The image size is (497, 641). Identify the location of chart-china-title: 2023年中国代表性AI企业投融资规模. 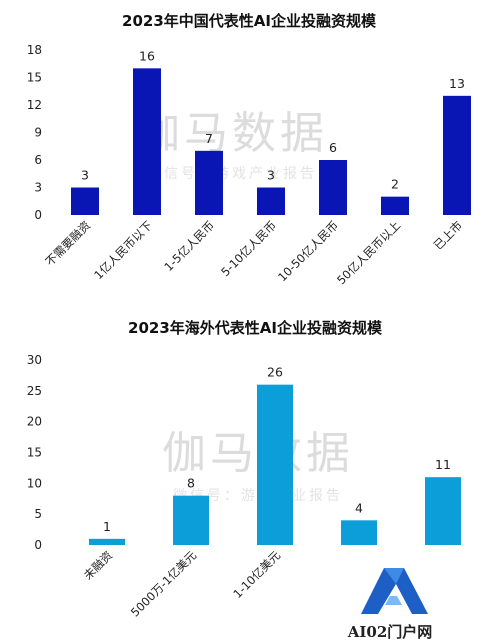
(249, 21).